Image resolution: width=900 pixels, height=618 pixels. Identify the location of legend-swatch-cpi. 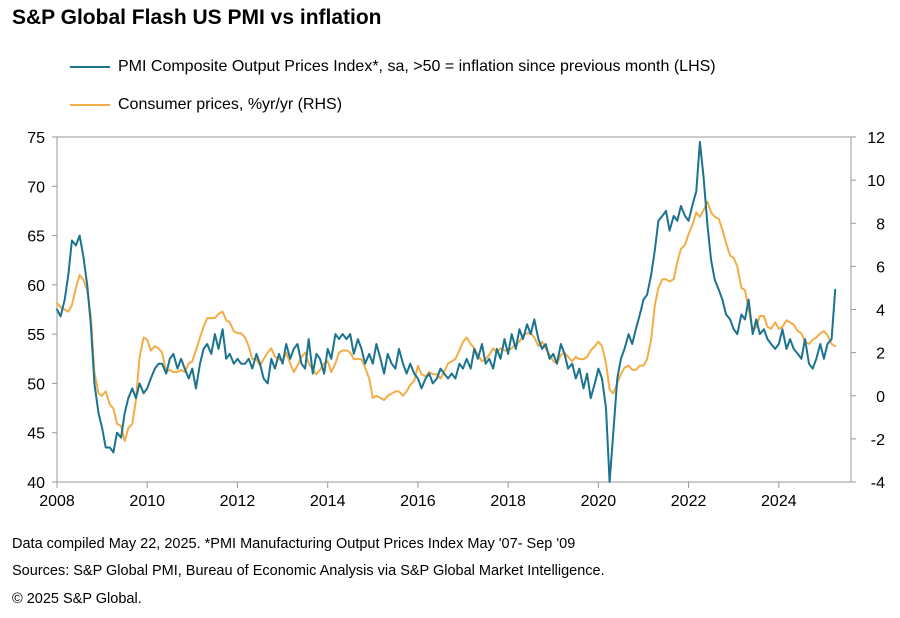
(90, 105).